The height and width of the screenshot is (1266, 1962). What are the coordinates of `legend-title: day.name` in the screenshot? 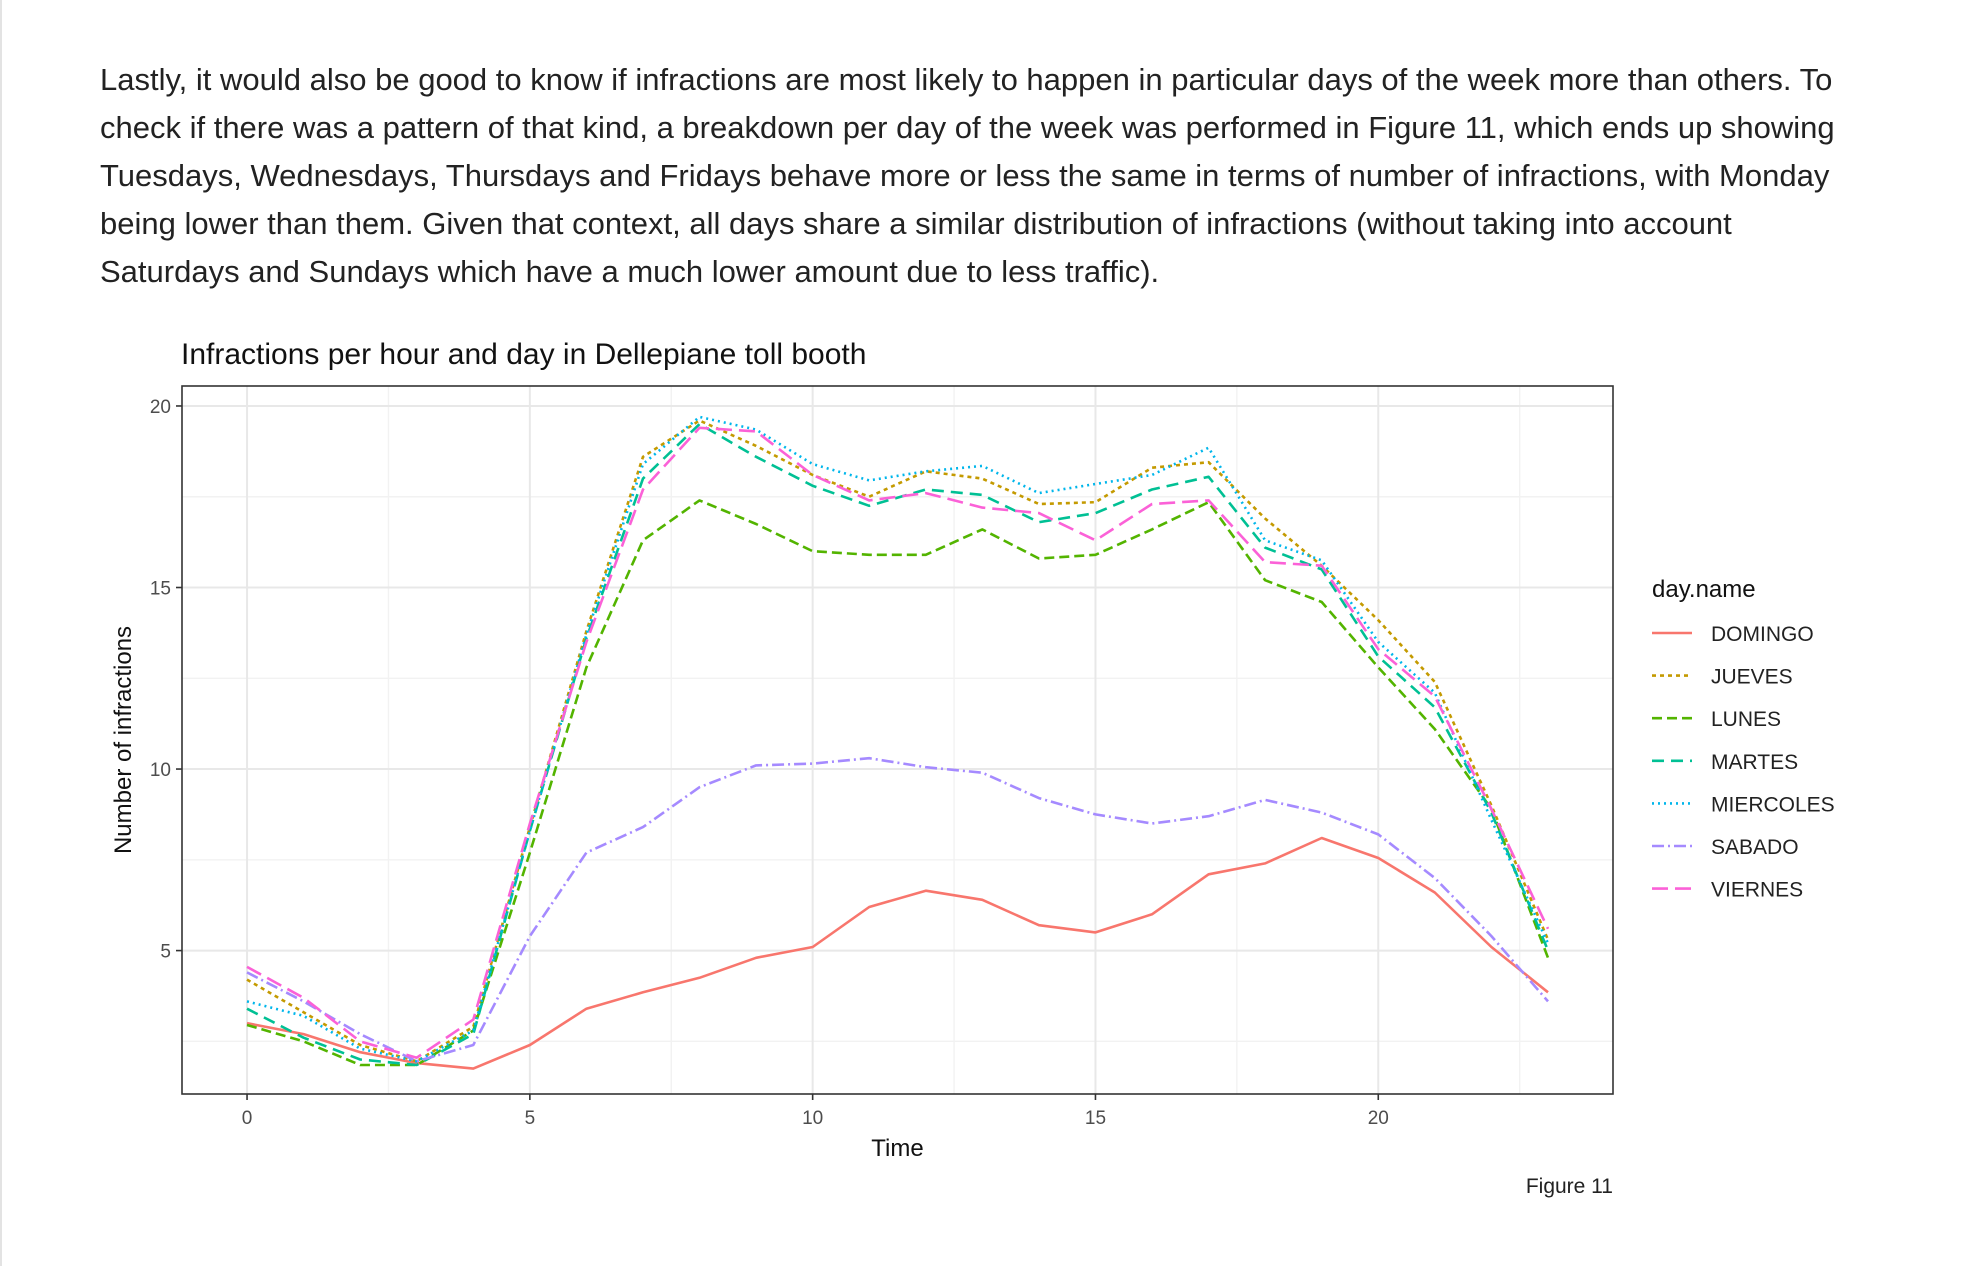 It's located at (1704, 589).